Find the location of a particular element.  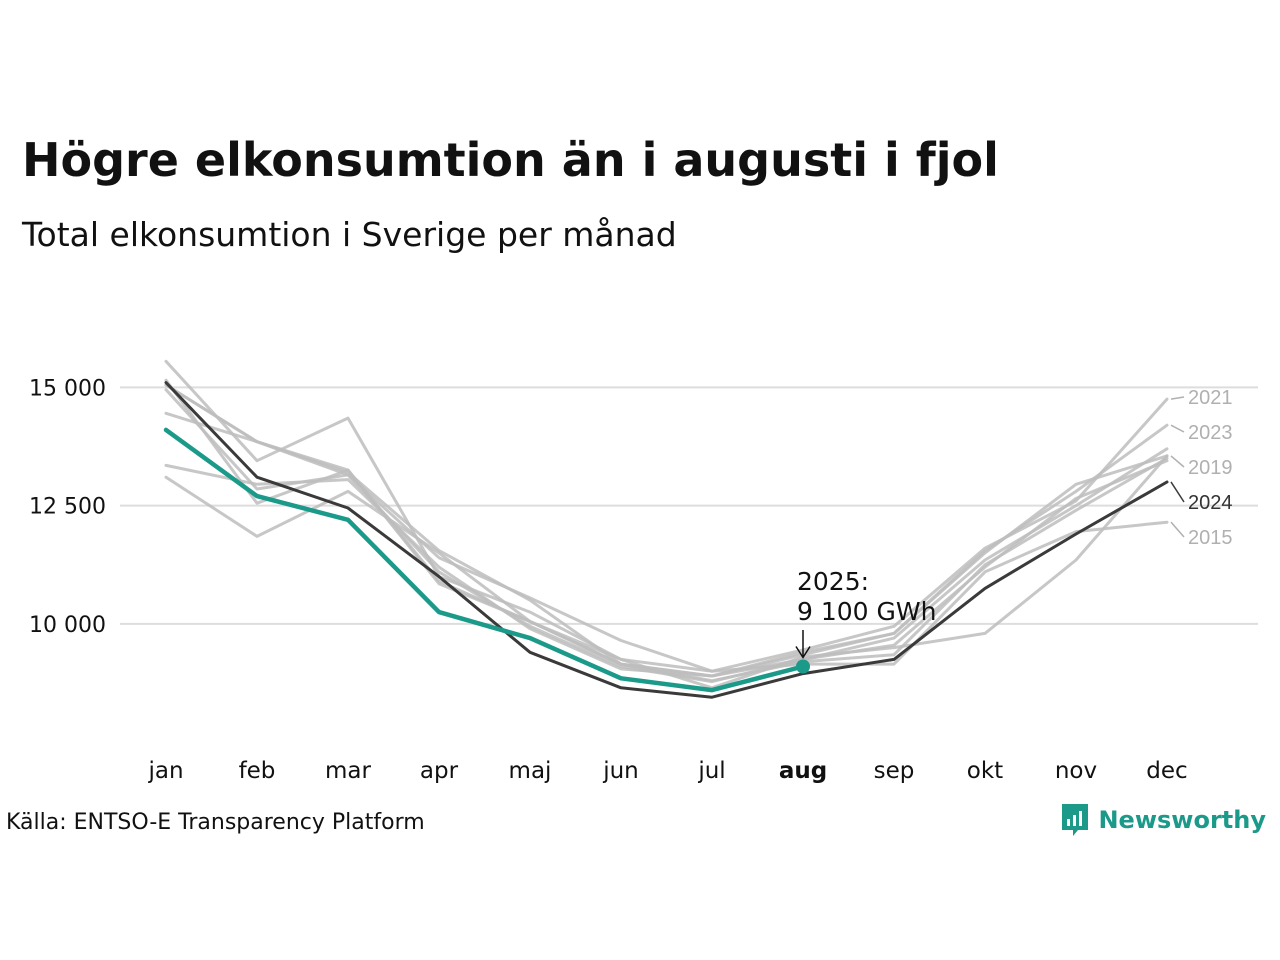

series-label: 2015 is located at coordinates (1210, 538).